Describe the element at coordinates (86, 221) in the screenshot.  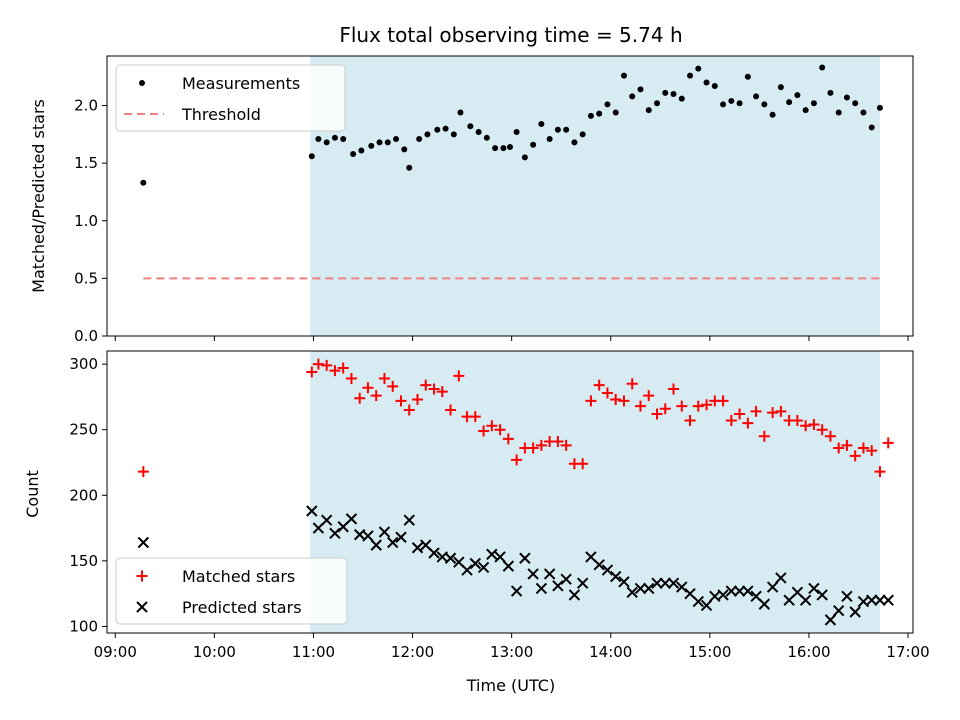
I see `y-tick-label: 1.0` at that location.